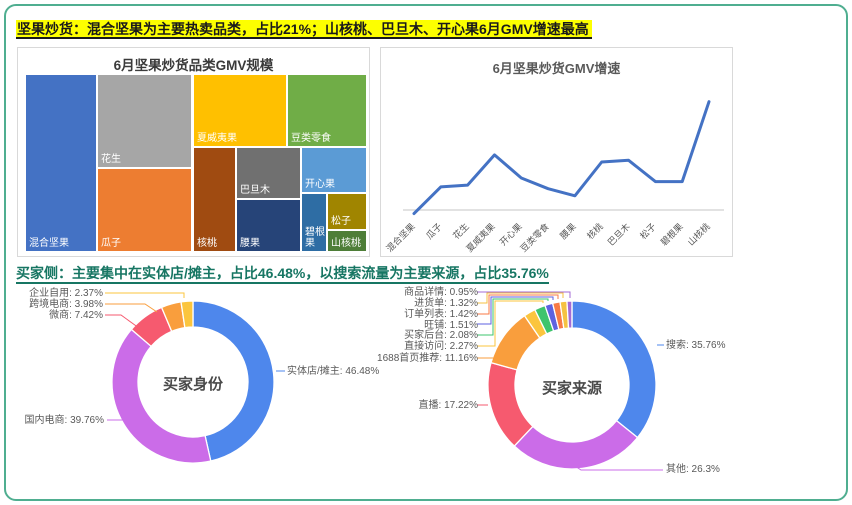  Describe the element at coordinates (347, 211) in the screenshot. I see `treemap-tile: 松子` at that location.